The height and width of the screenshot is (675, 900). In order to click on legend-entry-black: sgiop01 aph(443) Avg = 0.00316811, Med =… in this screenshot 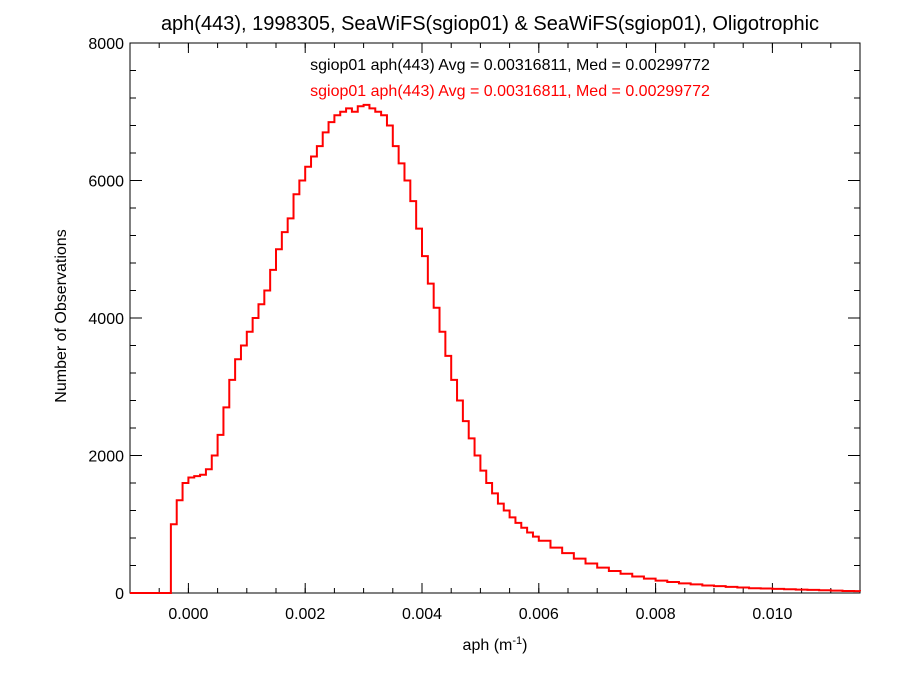, I will do `click(510, 65)`.